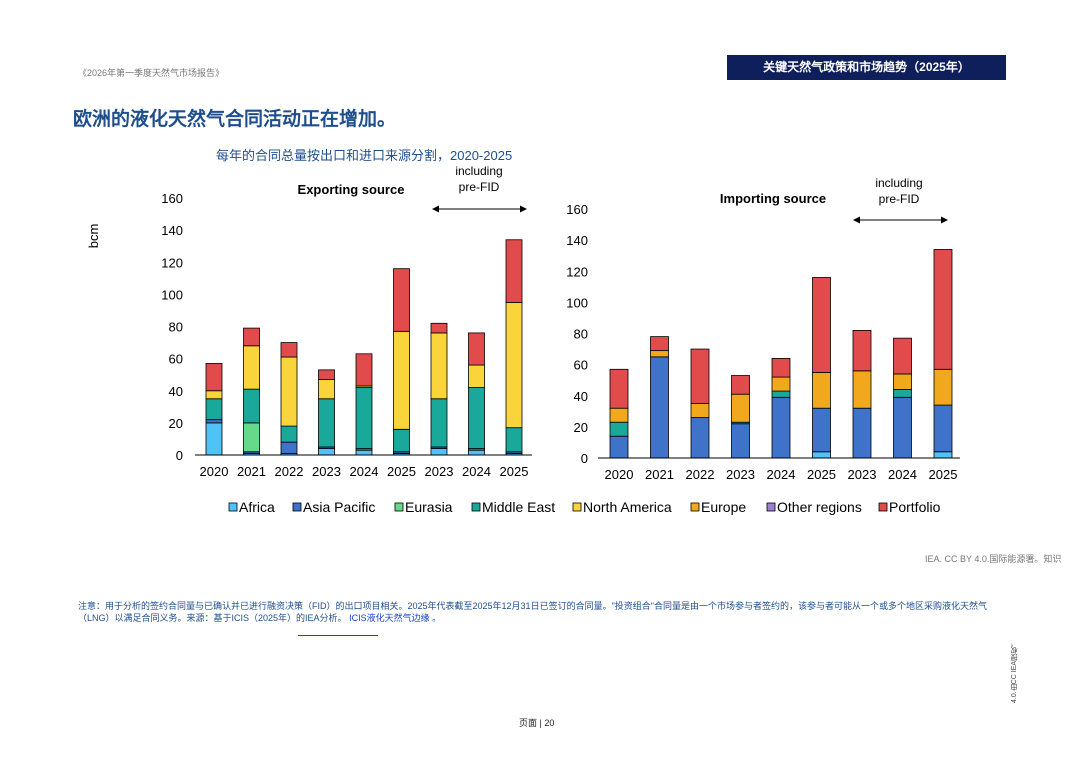 The image size is (1080, 764). Describe the element at coordinates (740, 474) in the screenshot. I see `import-x-tick-label: 2023` at that location.